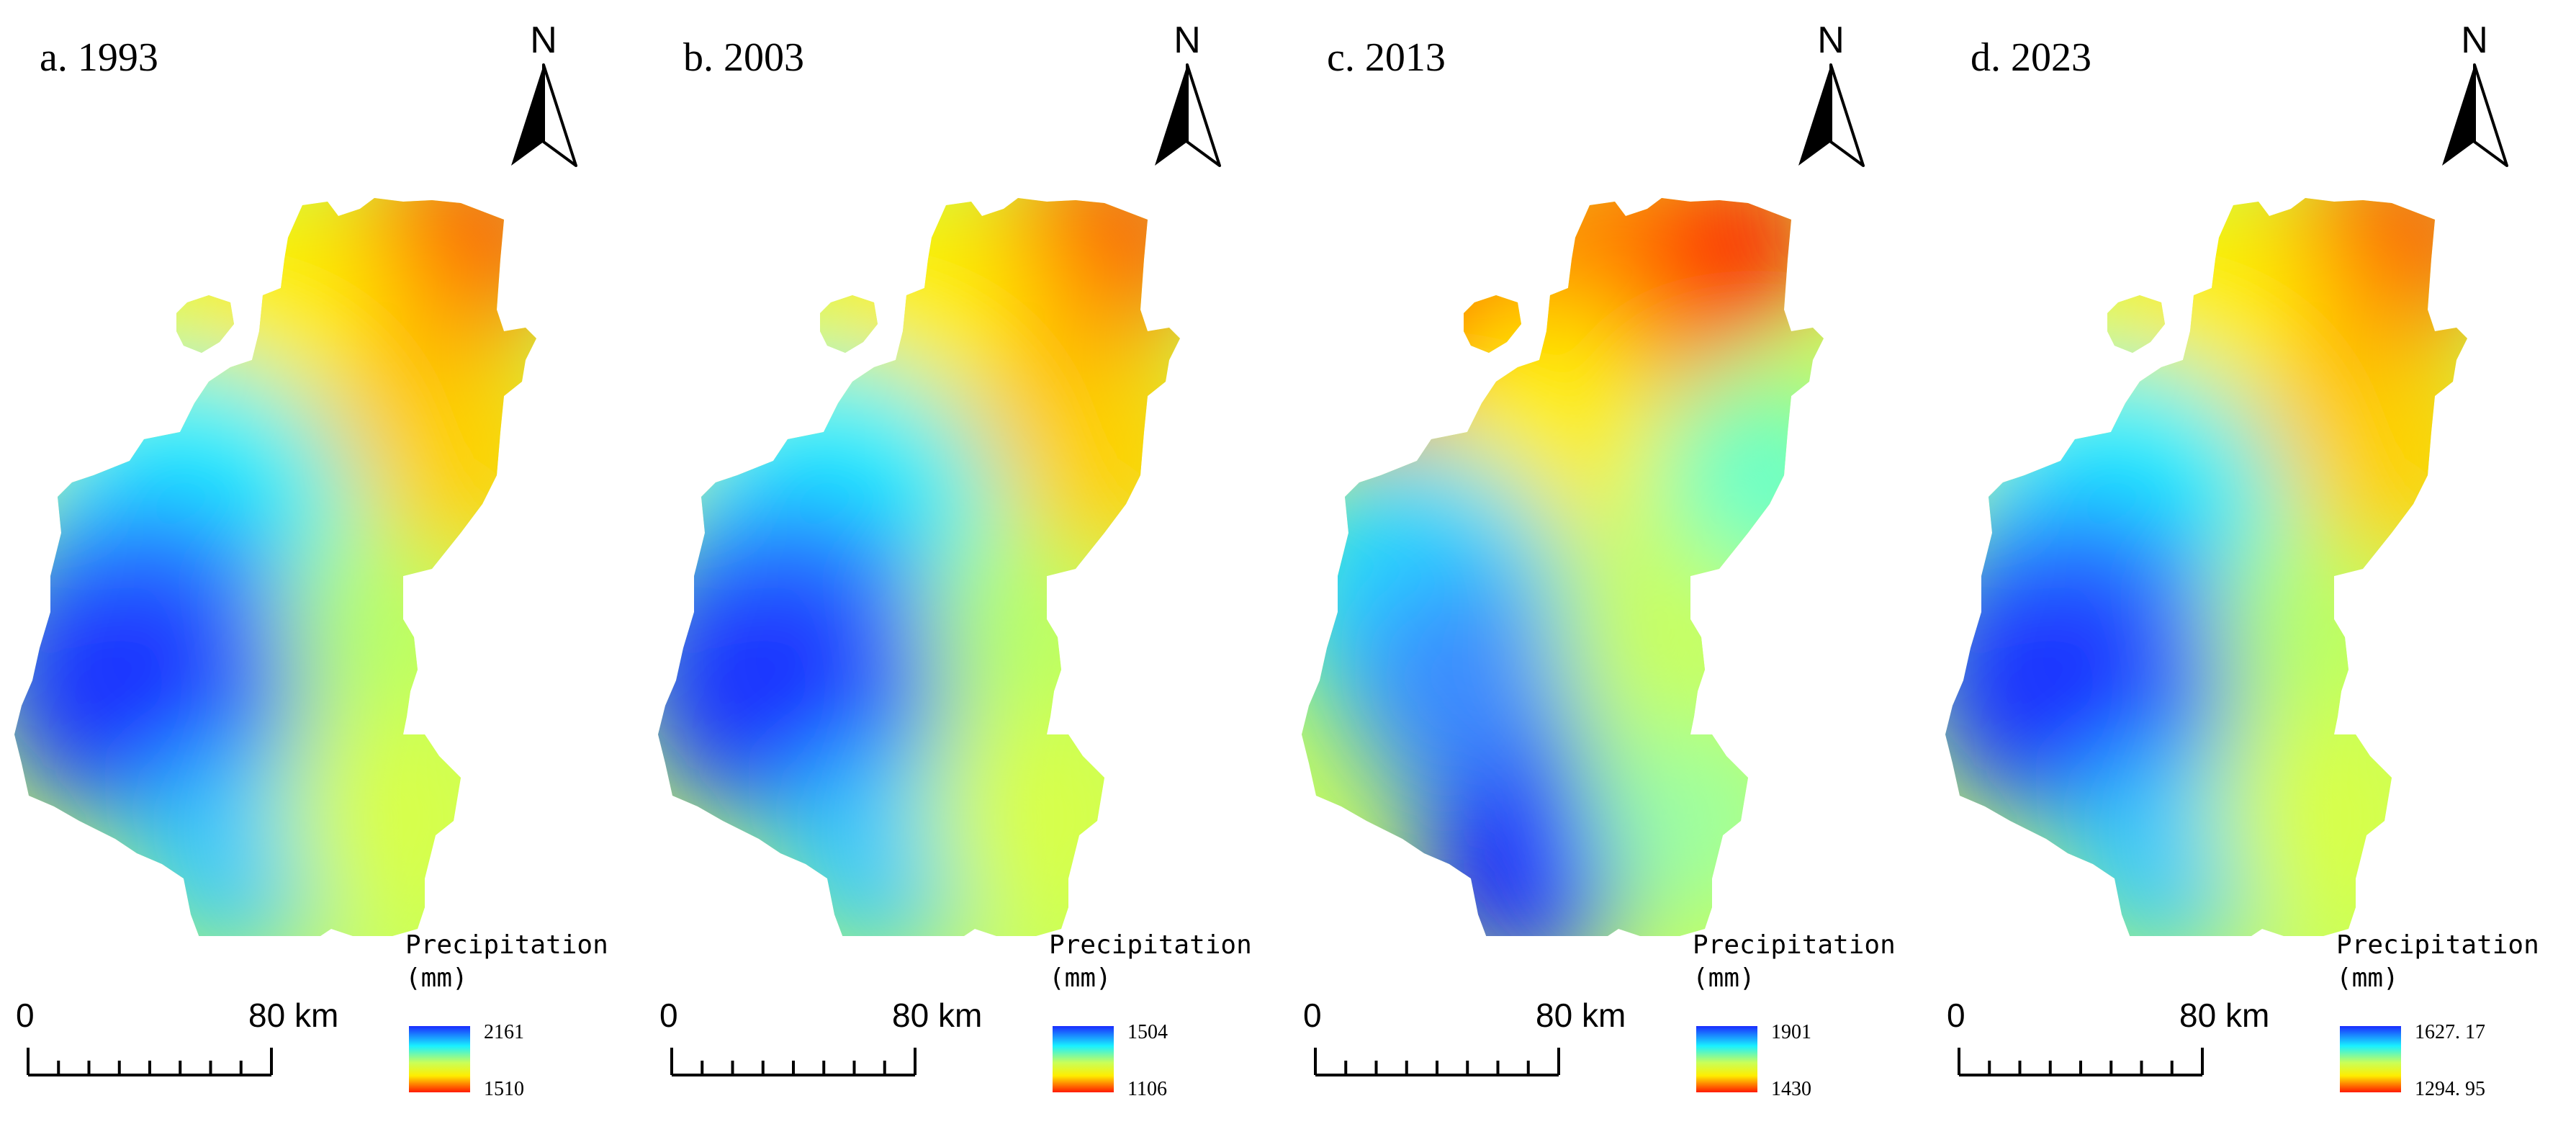 The width and height of the screenshot is (2576, 1124). What do you see at coordinates (99, 58) in the screenshot?
I see `panel-title: a. 1993` at bounding box center [99, 58].